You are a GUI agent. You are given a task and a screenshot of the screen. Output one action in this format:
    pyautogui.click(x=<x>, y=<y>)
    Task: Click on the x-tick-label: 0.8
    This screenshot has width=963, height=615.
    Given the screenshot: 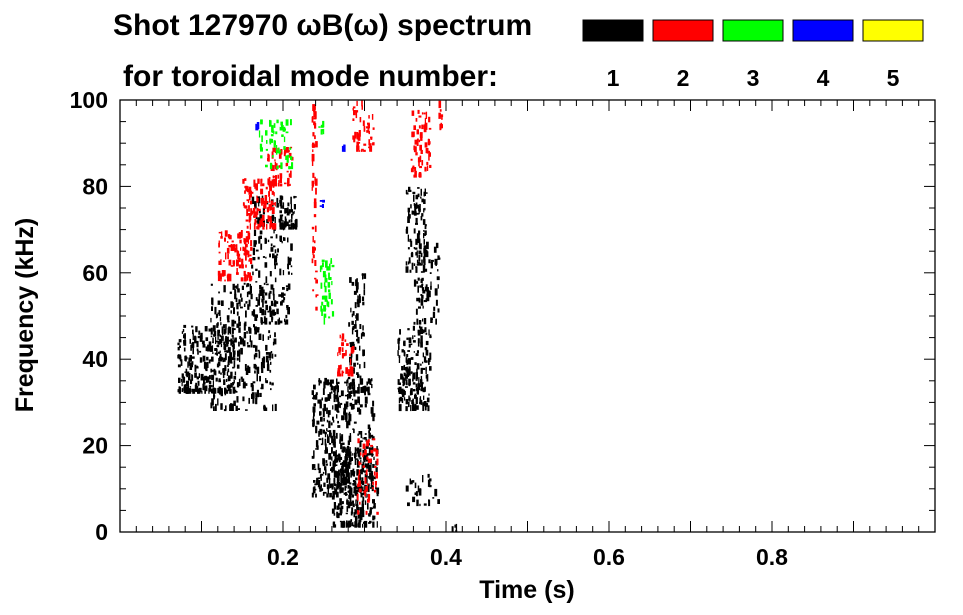 What is the action you would take?
    pyautogui.click(x=772, y=557)
    